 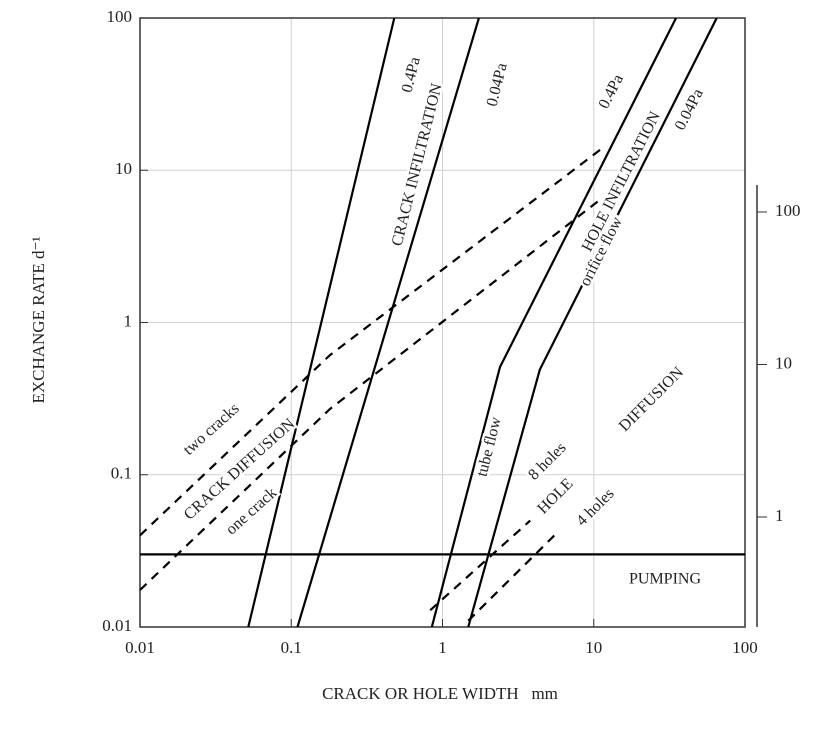 I want to click on y-tick-label: 100, so click(x=120, y=16).